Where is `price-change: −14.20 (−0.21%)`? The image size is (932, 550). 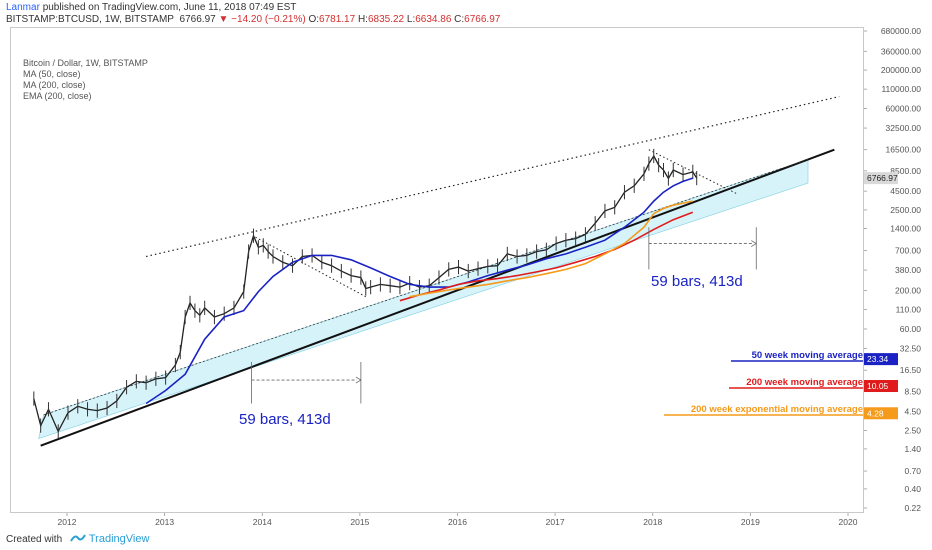 price-change: −14.20 (−0.21%) is located at coordinates (268, 19).